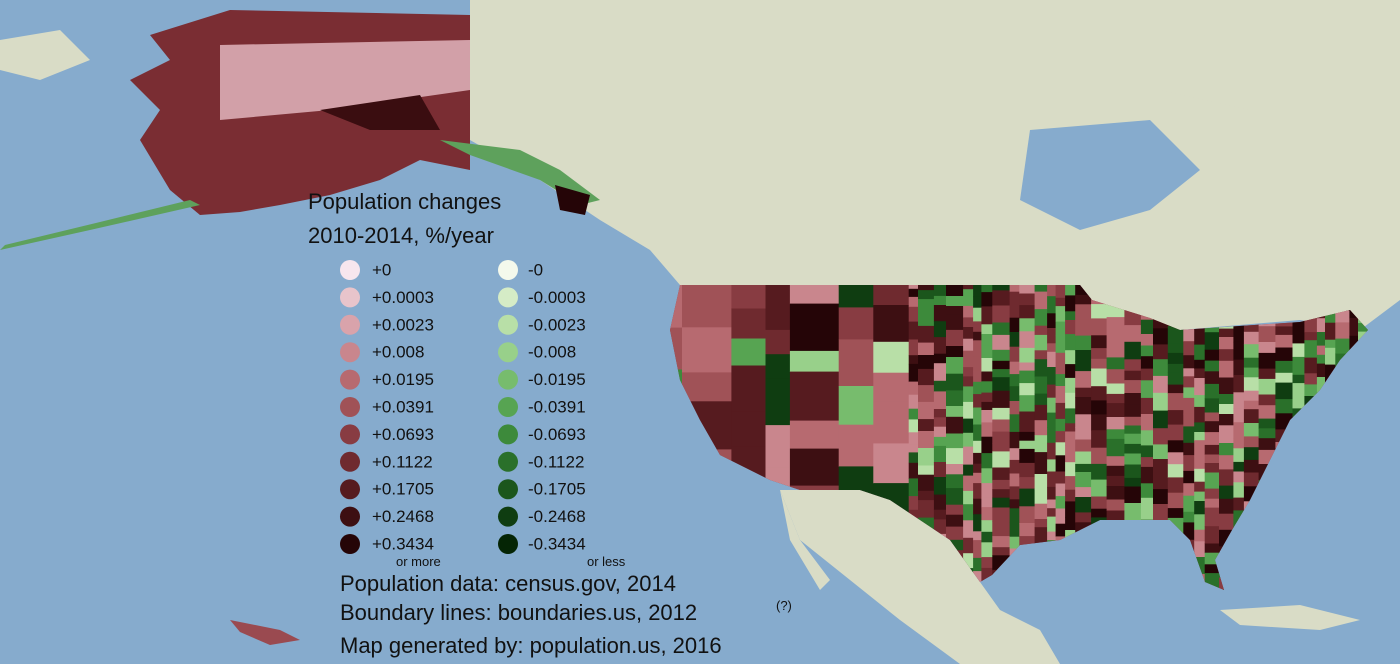 The height and width of the screenshot is (664, 1400). I want to click on legend-label: -0.1705, so click(557, 489).